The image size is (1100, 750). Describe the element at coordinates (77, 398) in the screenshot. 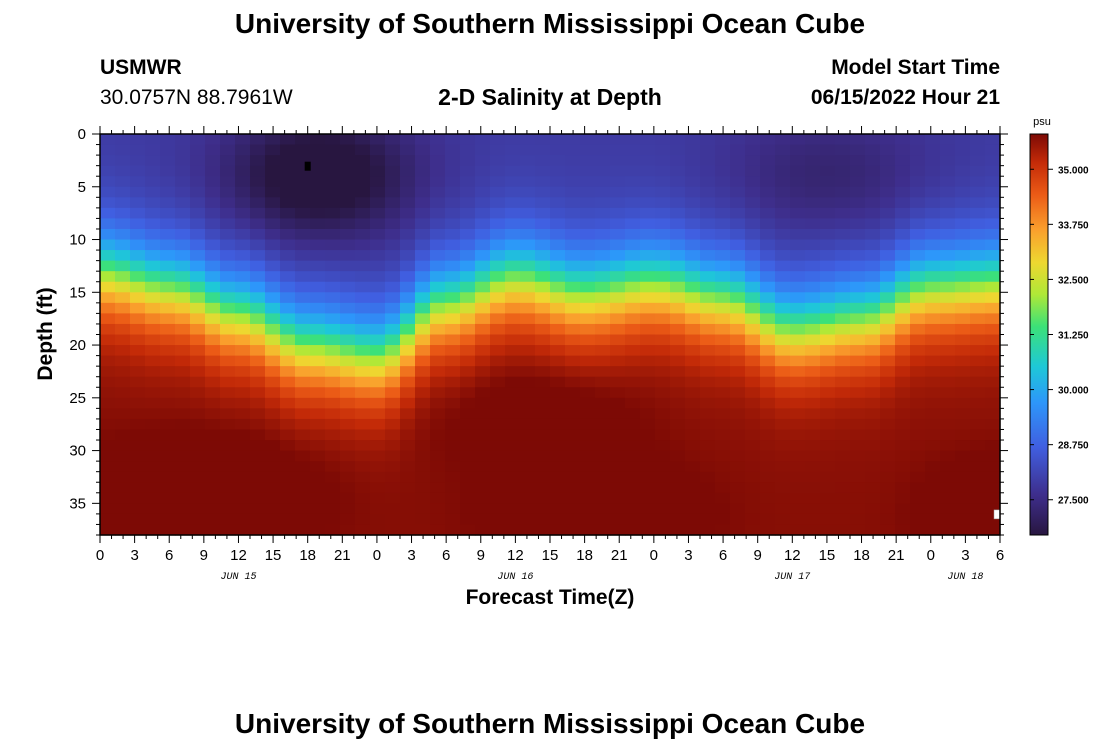

I see `y-tick-label: 25` at that location.